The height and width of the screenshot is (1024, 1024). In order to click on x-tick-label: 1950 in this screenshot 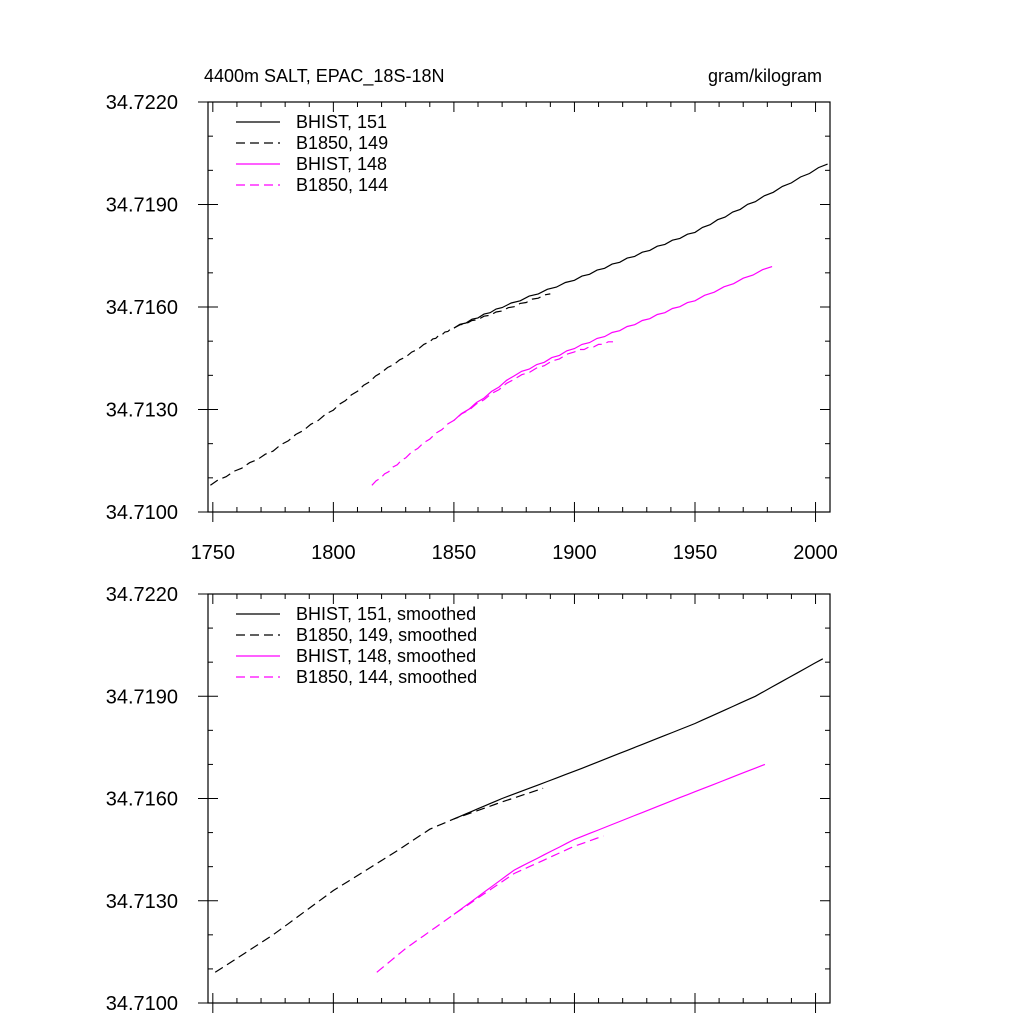, I will do `click(695, 553)`.